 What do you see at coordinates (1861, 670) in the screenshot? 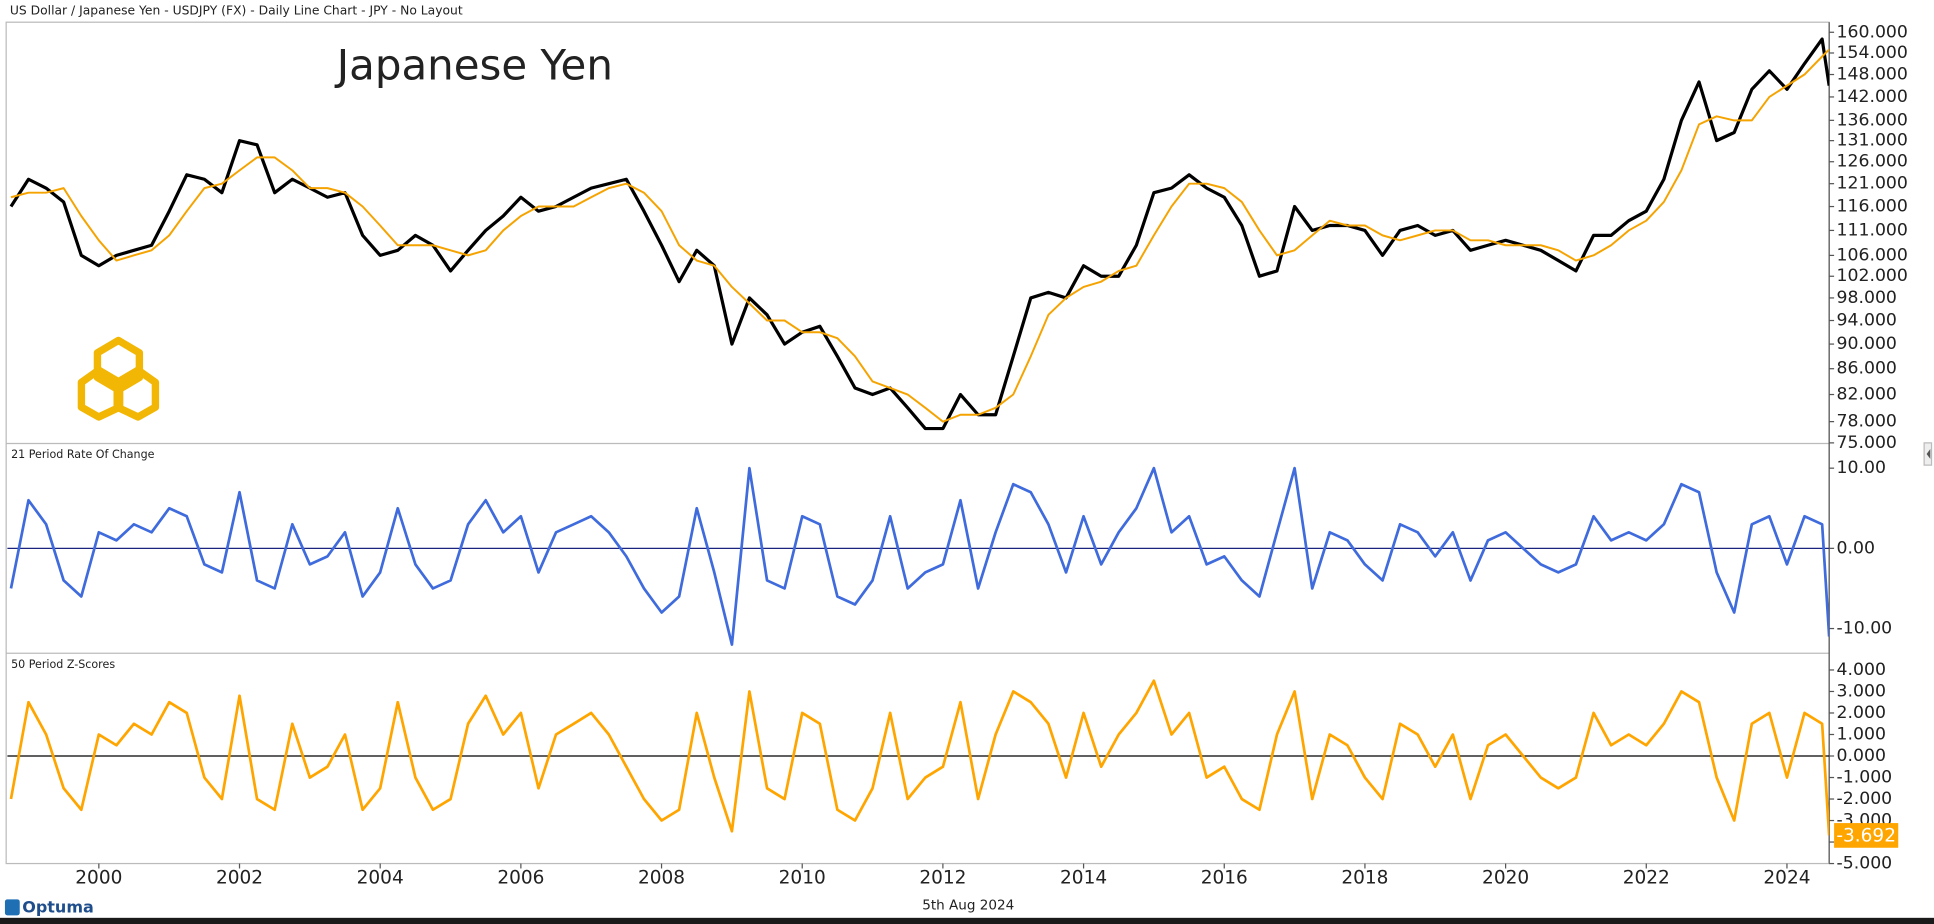
I see `y-tick-label: 4.000` at bounding box center [1861, 670].